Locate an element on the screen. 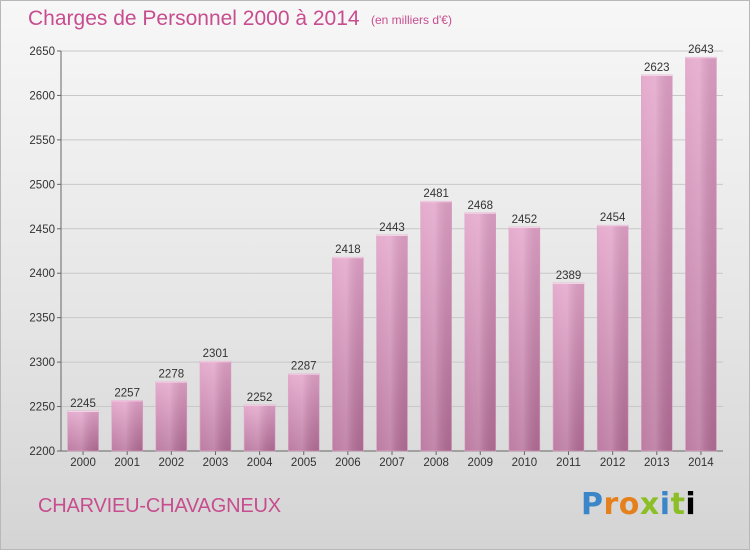 The image size is (750, 550). y-tick-label: 2350 is located at coordinates (42, 319).